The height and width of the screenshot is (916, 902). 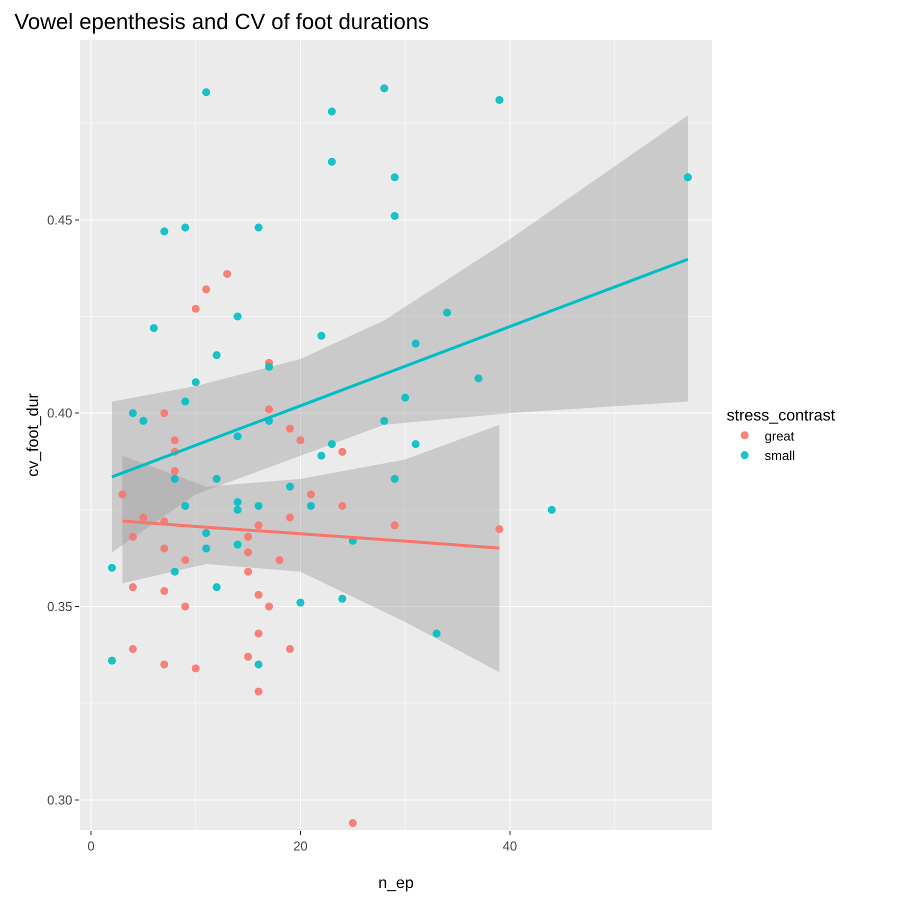 I want to click on legend-title: stress_contrast, so click(x=781, y=415).